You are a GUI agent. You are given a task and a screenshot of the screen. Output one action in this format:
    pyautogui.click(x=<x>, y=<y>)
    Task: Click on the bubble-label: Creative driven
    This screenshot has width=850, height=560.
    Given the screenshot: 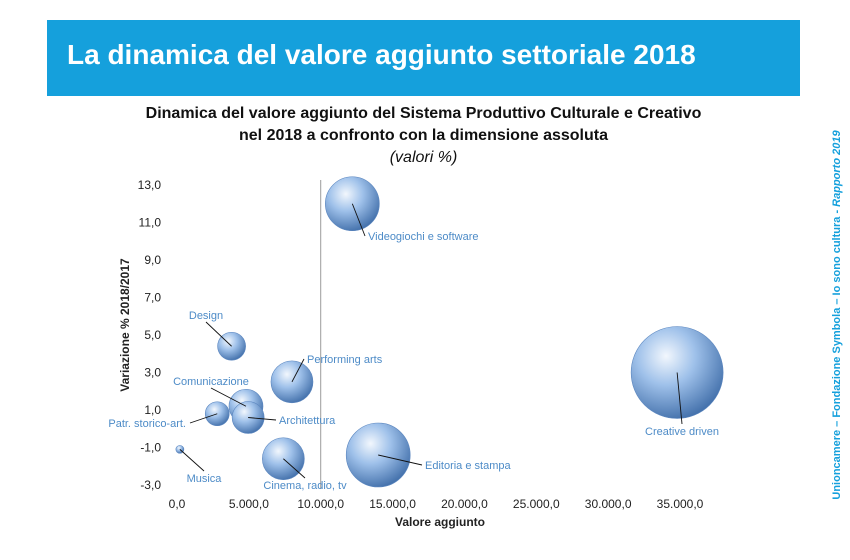 What is the action you would take?
    pyautogui.click(x=682, y=432)
    